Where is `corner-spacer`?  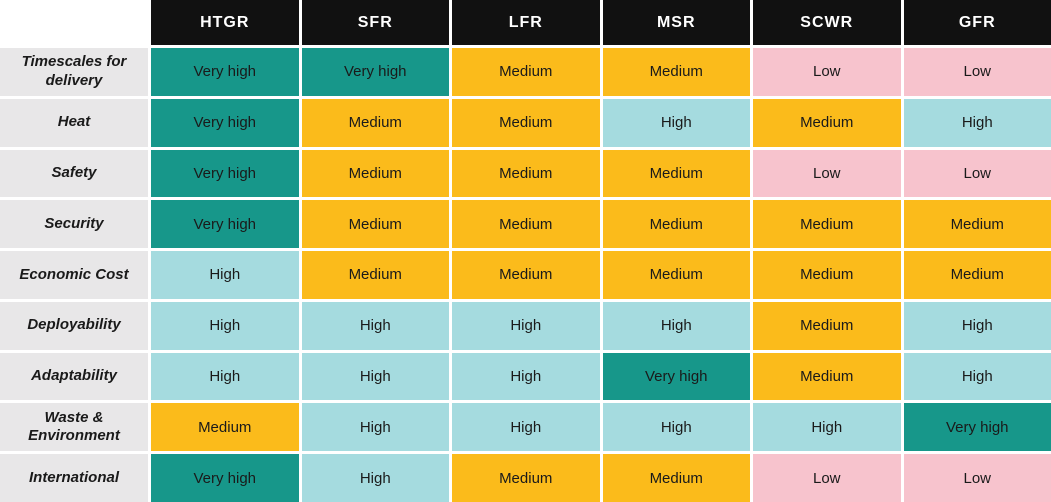
corner-spacer is located at coordinates (74, 22).